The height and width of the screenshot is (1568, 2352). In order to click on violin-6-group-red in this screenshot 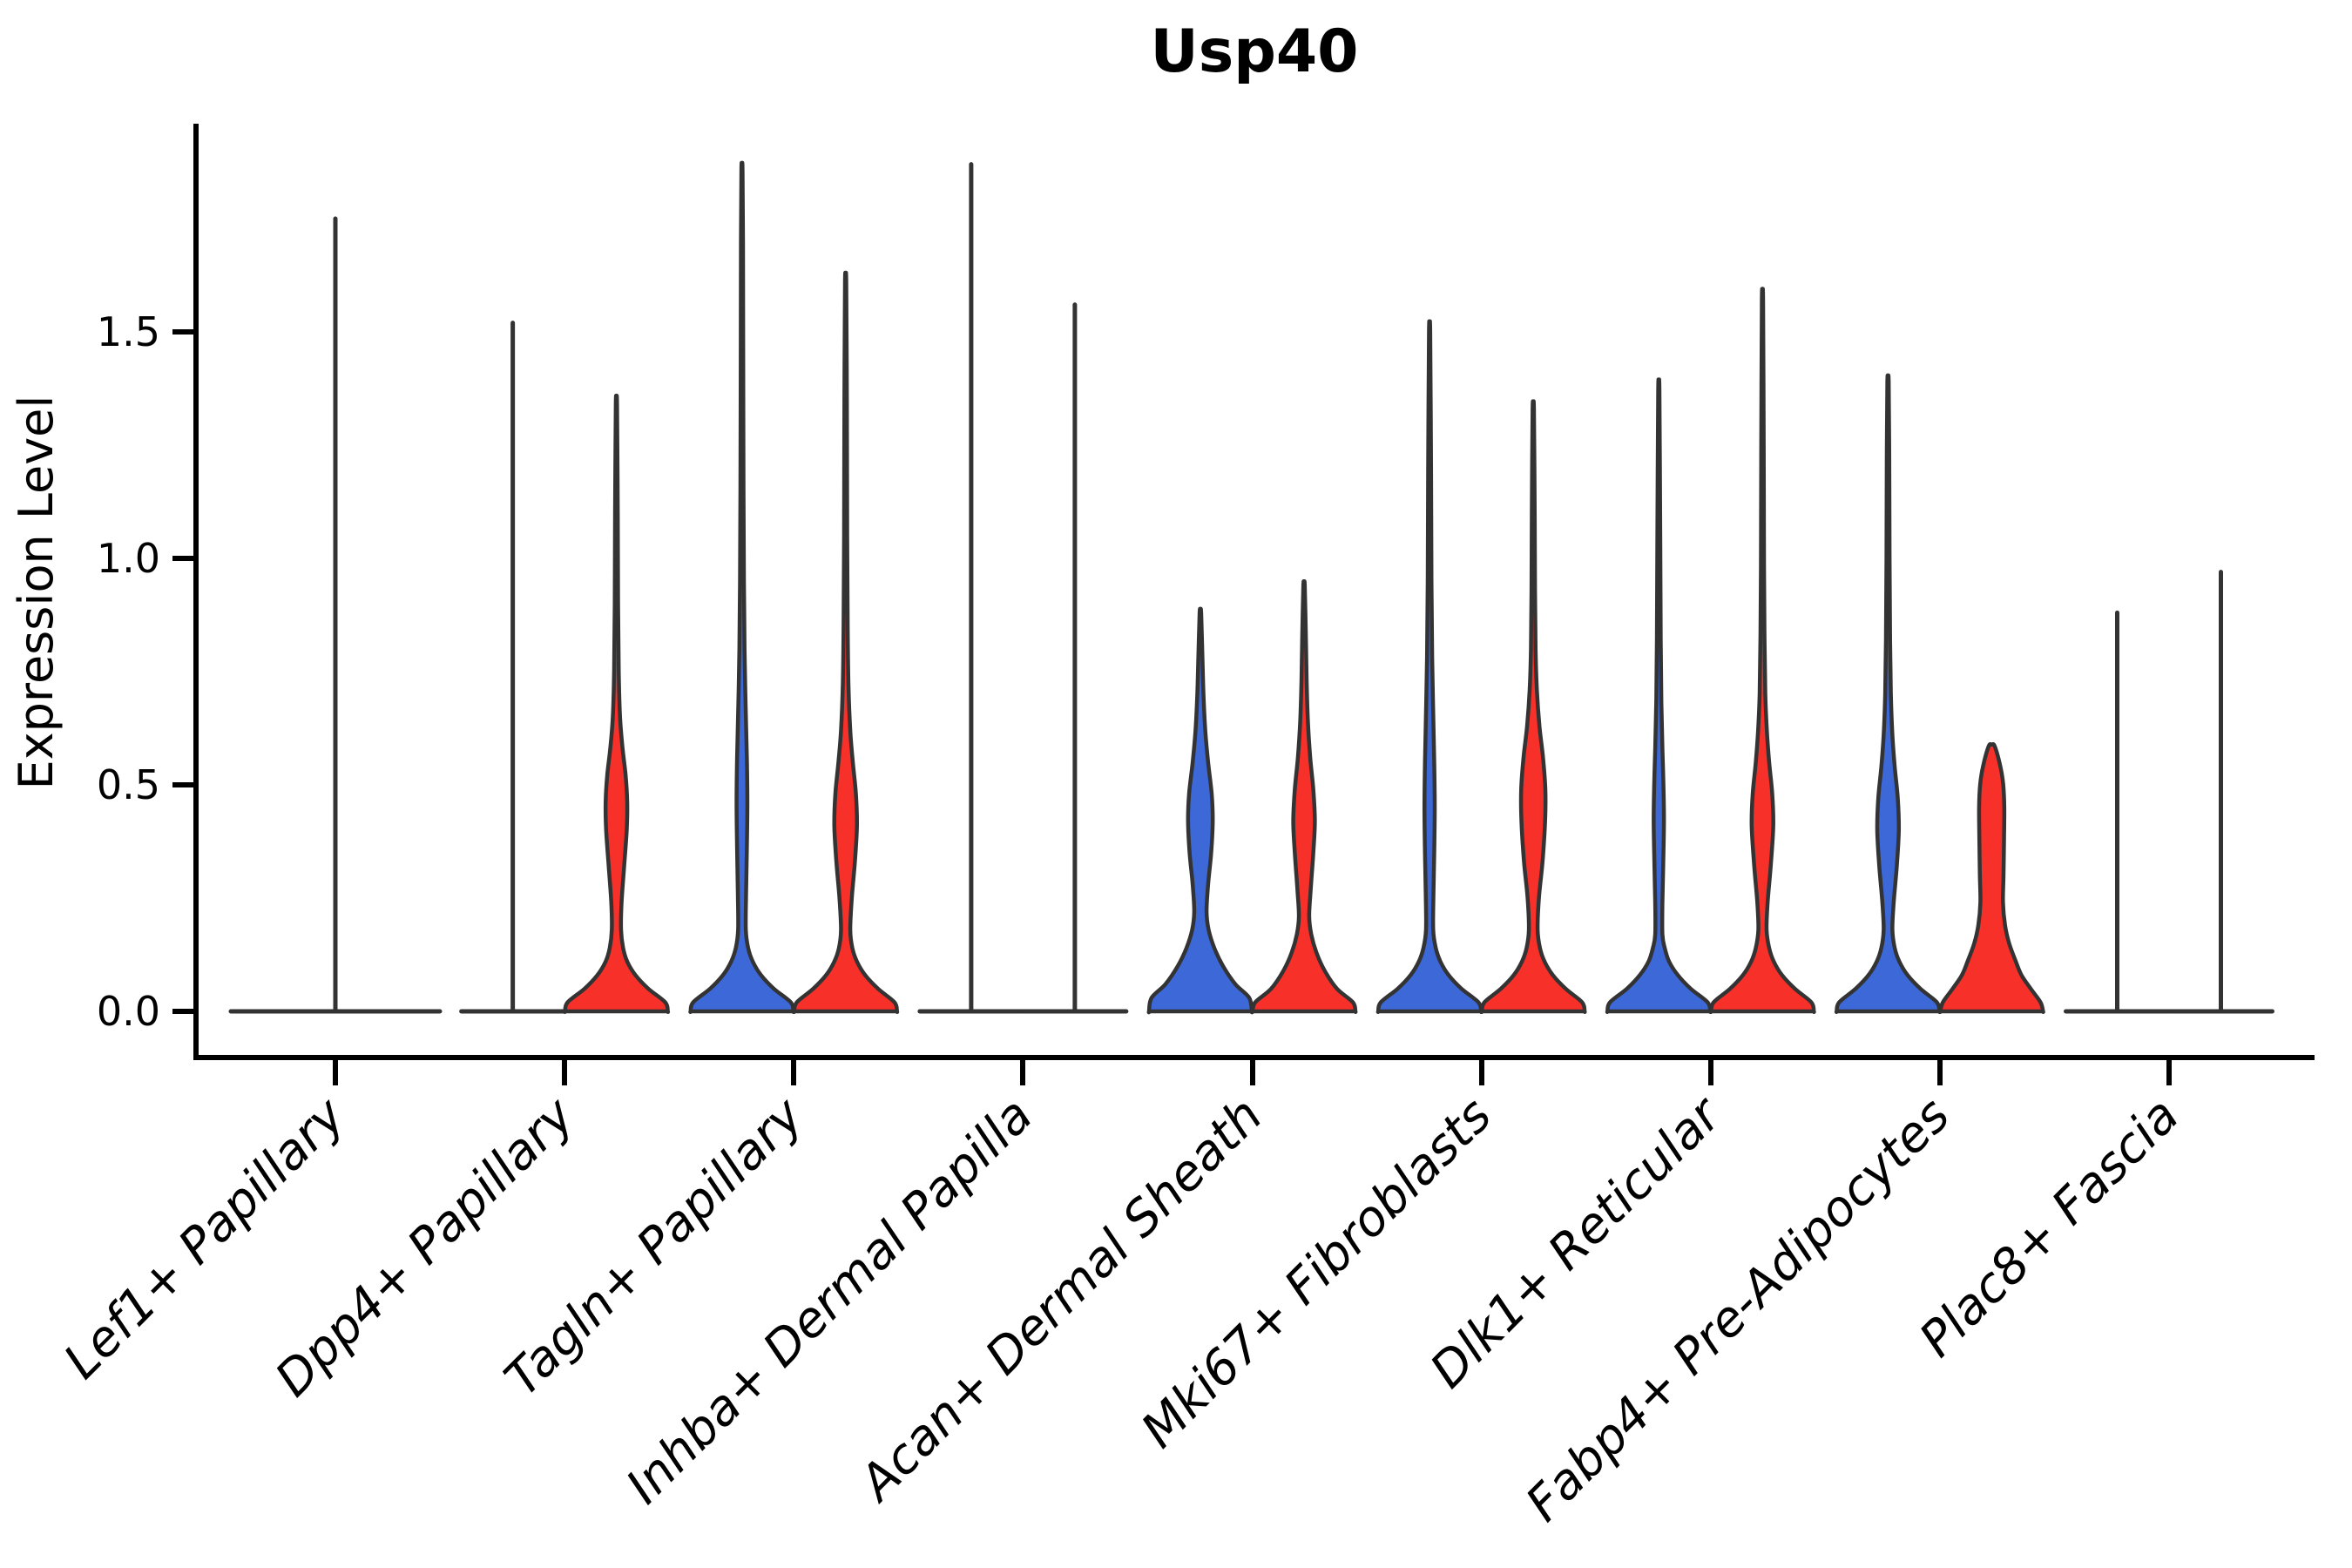, I will do `click(1762, 651)`.